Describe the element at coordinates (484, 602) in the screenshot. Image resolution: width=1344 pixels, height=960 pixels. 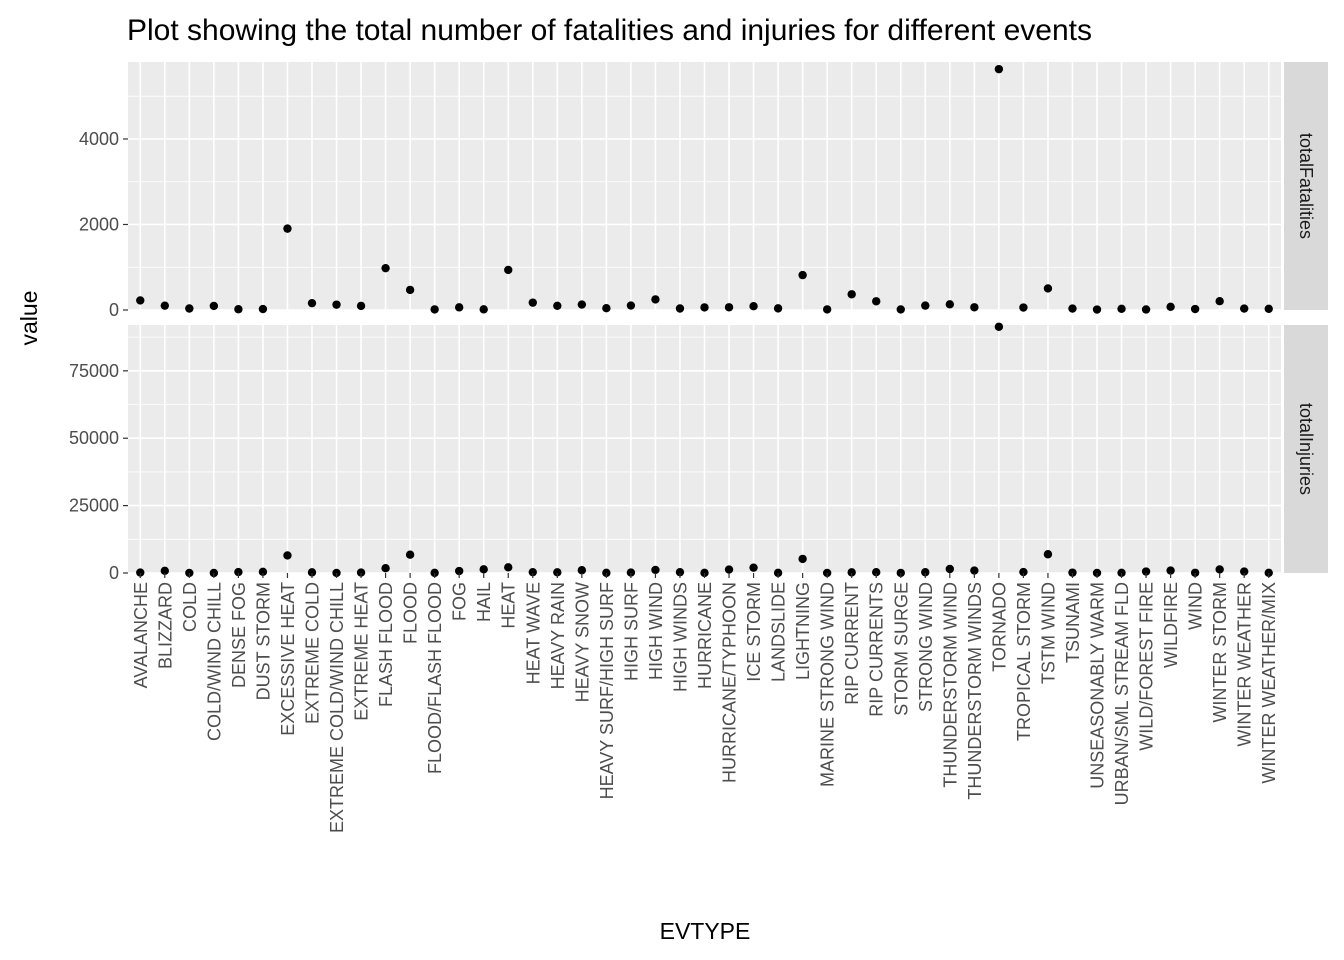
I see `x-tick-label: HAIL` at that location.